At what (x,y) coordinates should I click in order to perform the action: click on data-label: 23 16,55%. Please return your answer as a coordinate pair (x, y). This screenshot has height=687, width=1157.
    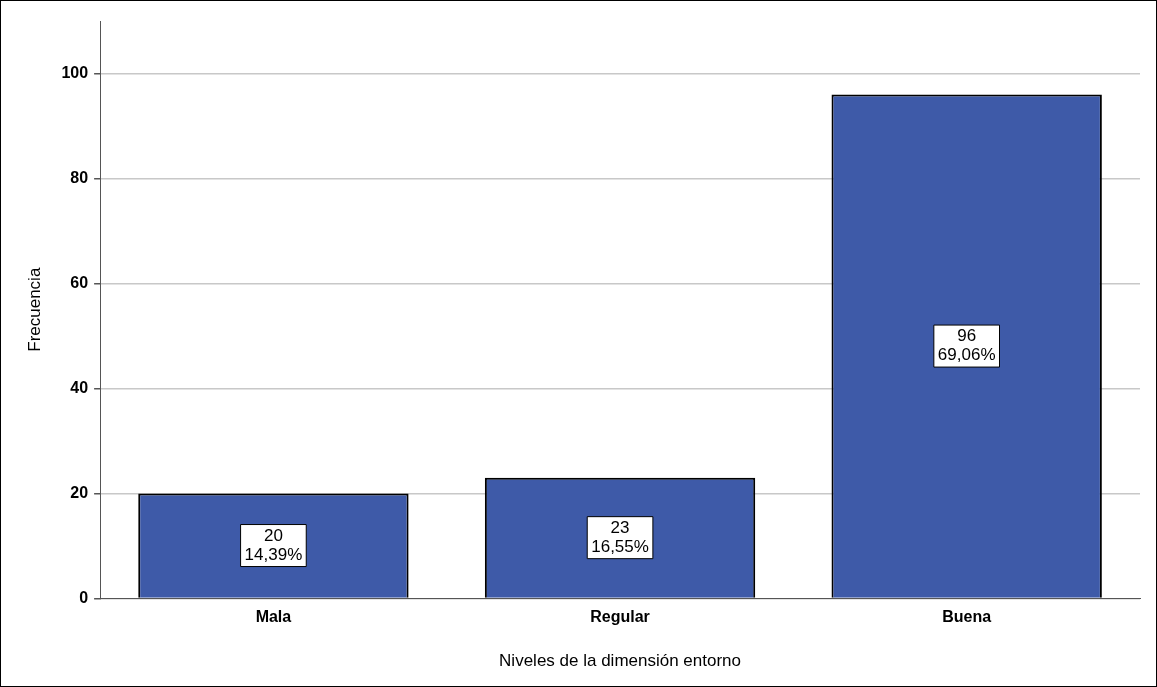
    Looking at the image, I should click on (620, 536).